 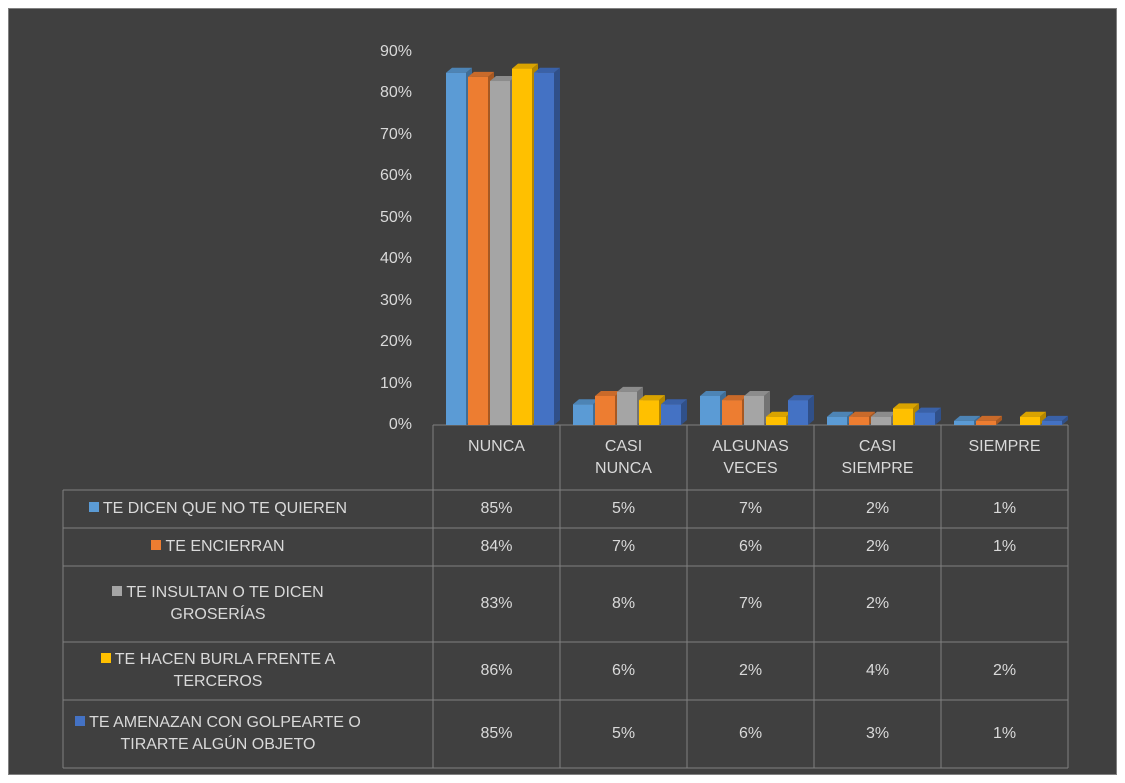 I want to click on legend-entry: TE ENCIERRAN, so click(x=218, y=547).